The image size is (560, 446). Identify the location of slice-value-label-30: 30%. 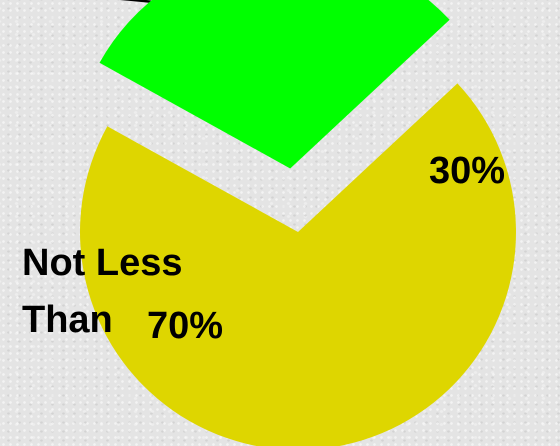
(467, 171).